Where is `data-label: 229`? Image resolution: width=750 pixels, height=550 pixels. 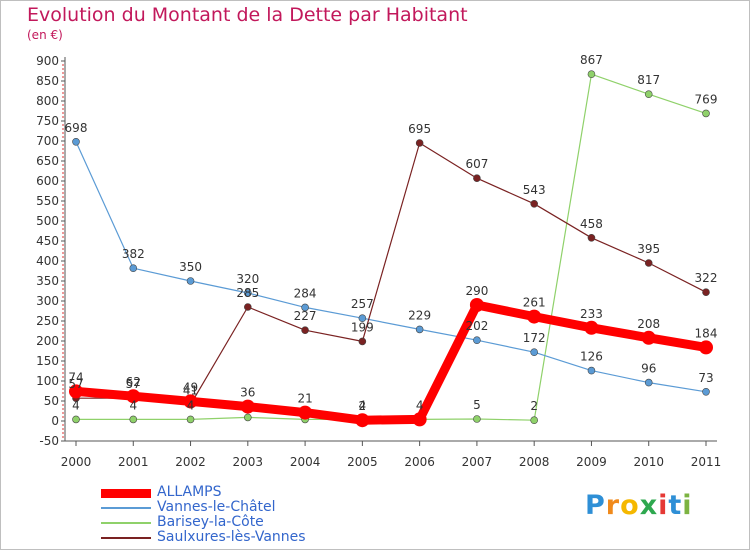
data-label: 229 is located at coordinates (419, 315).